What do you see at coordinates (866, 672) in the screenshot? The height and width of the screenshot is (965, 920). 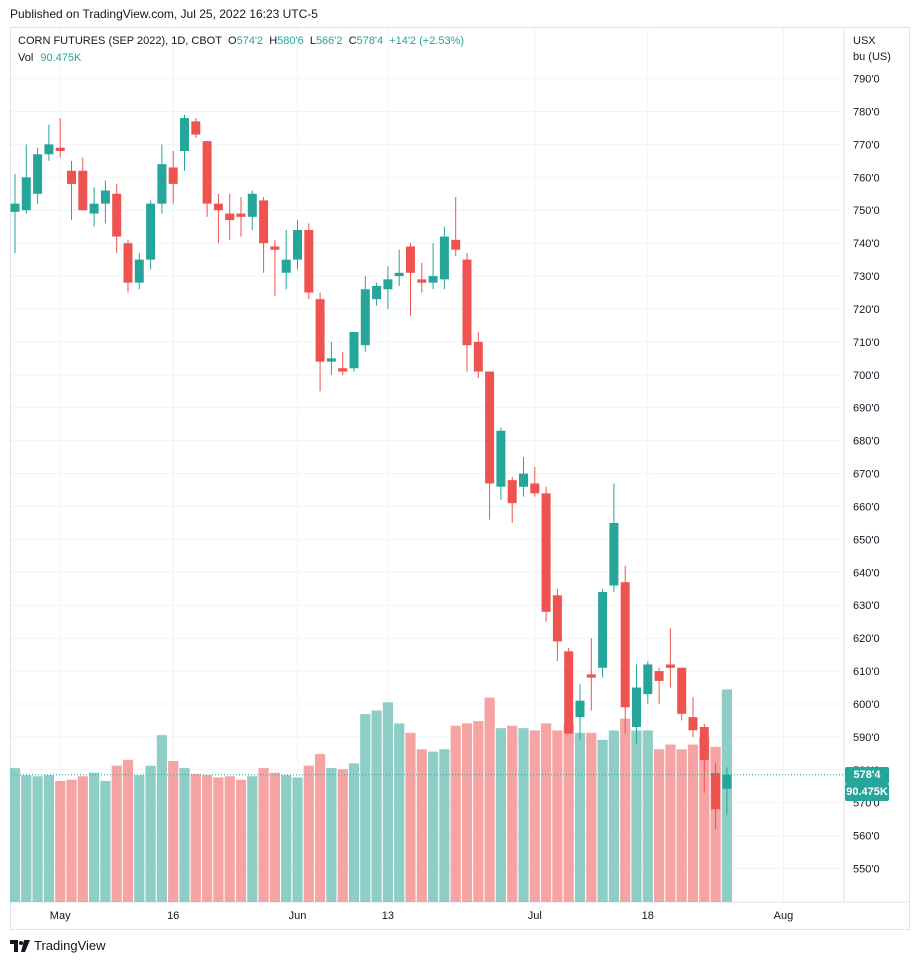 I see `price-tick-label: 610'0` at bounding box center [866, 672].